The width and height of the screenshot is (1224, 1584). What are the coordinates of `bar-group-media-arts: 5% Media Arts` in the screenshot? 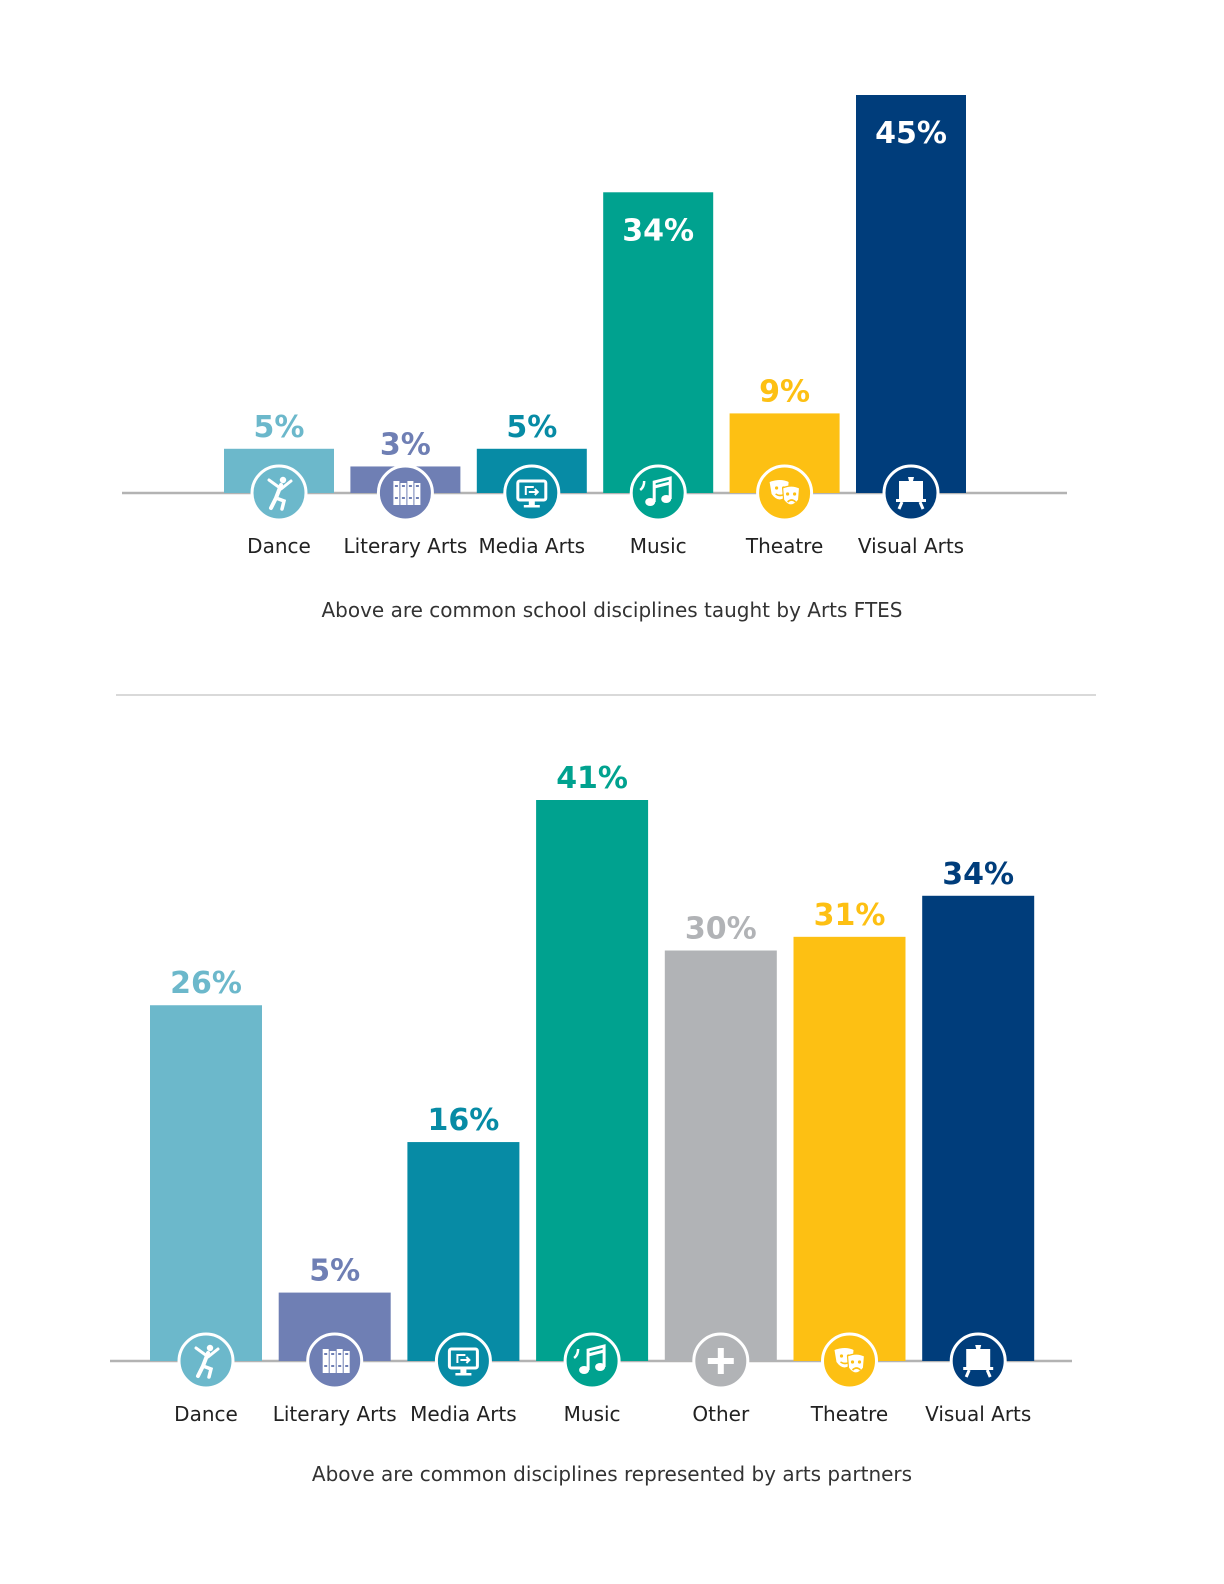 It's located at (531, 484).